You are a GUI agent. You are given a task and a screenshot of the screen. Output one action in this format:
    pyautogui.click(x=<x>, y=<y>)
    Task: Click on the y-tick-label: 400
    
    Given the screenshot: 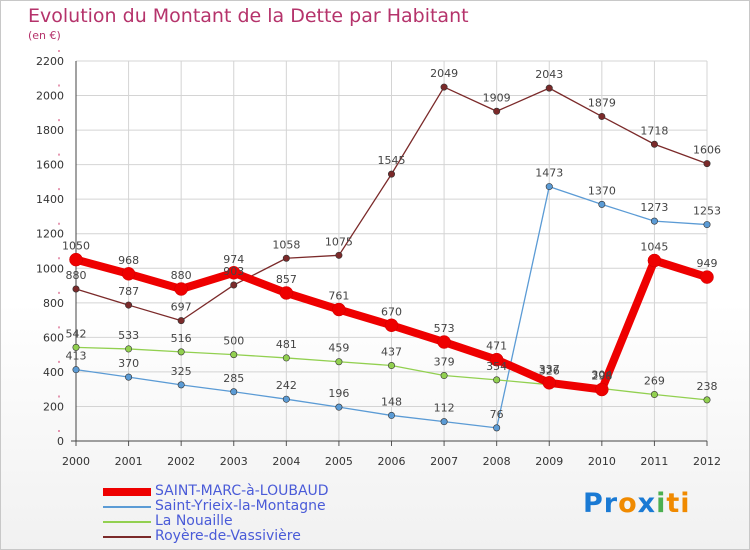 What is the action you would take?
    pyautogui.click(x=53, y=372)
    